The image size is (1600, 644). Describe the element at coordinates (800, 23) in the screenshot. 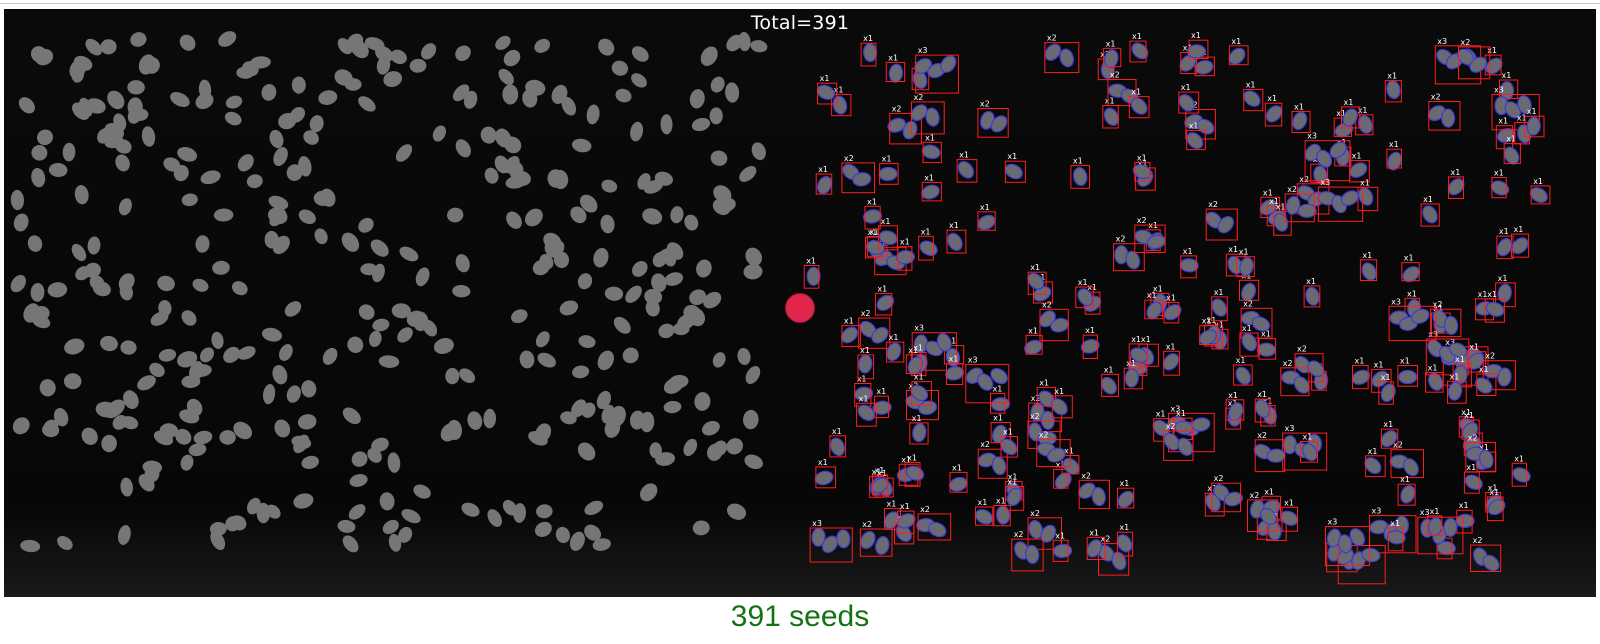

I see `total-count-label: Total=391` at that location.